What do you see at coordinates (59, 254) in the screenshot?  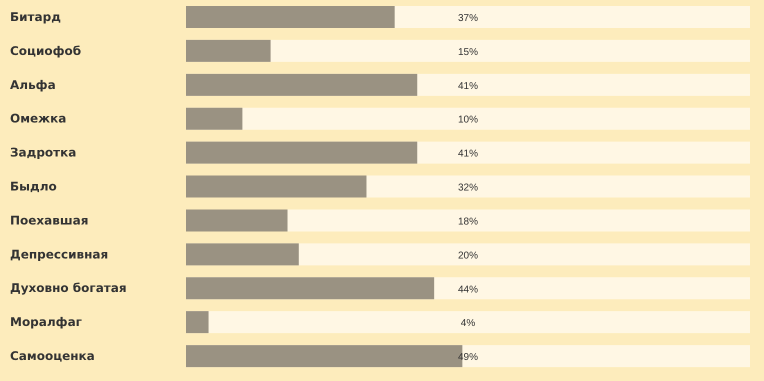 I see `y-tick-label: Депрессивная` at bounding box center [59, 254].